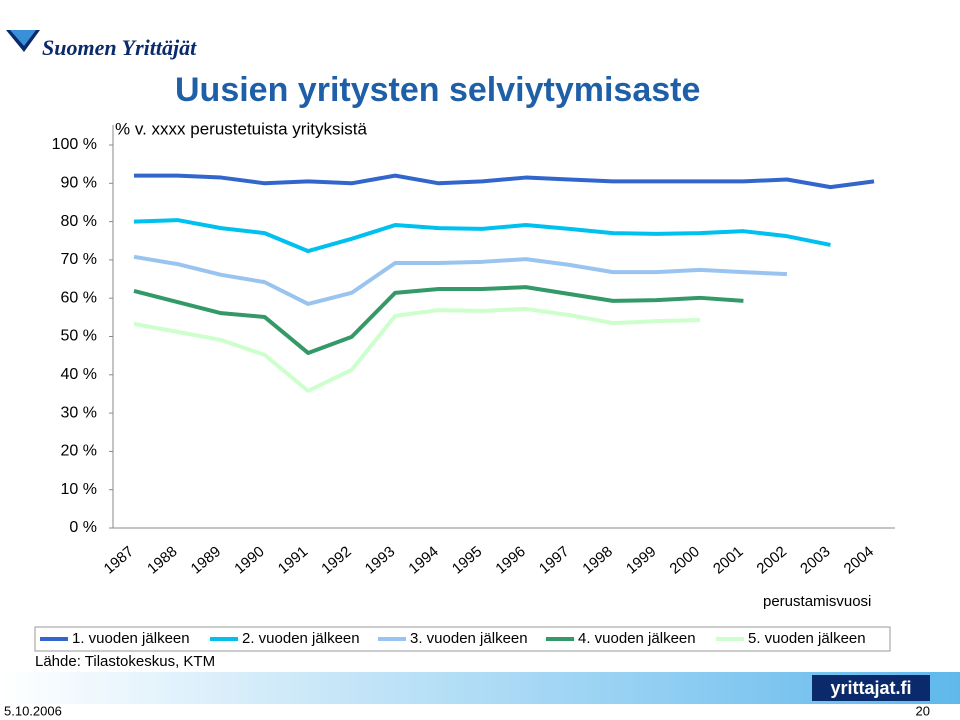 This screenshot has width=960, height=720. Describe the element at coordinates (923, 710) in the screenshot. I see `page-number: 20` at that location.